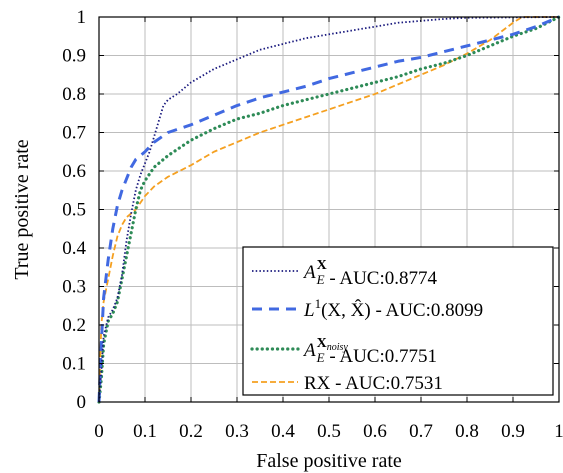 Image resolution: width=563 pixels, height=473 pixels. I want to click on x-tick-label-3: 0.3, so click(237, 431).